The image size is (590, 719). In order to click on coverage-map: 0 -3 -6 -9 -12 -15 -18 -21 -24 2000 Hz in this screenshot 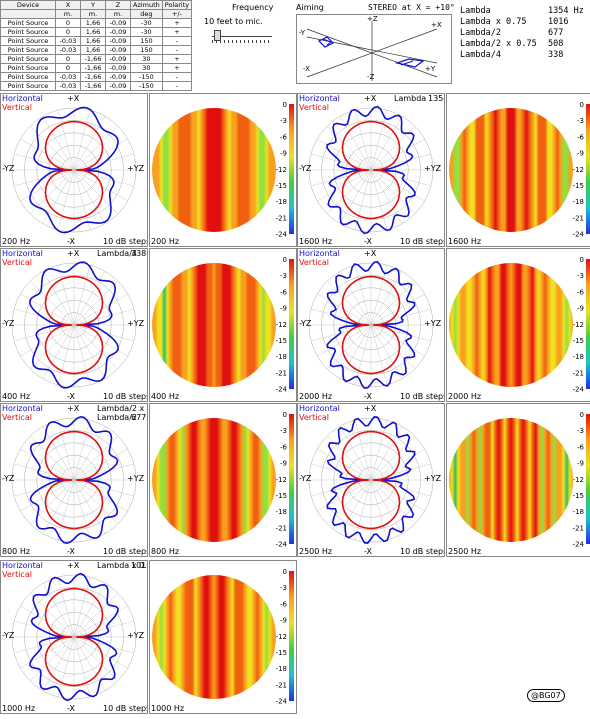, I will do `click(518, 325)`.